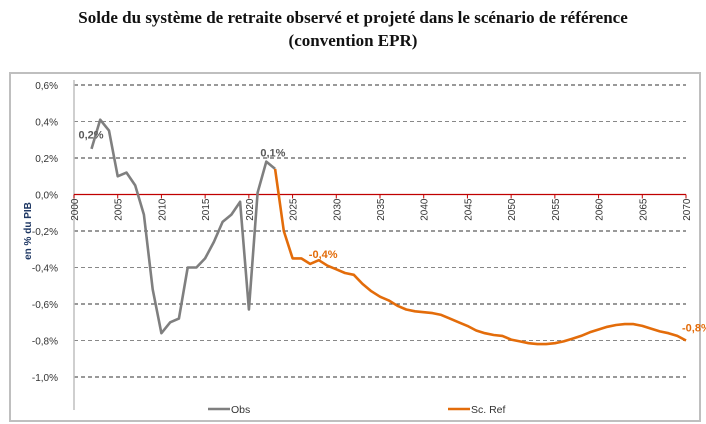  I want to click on x-tick-label: 2030, so click(337, 209).